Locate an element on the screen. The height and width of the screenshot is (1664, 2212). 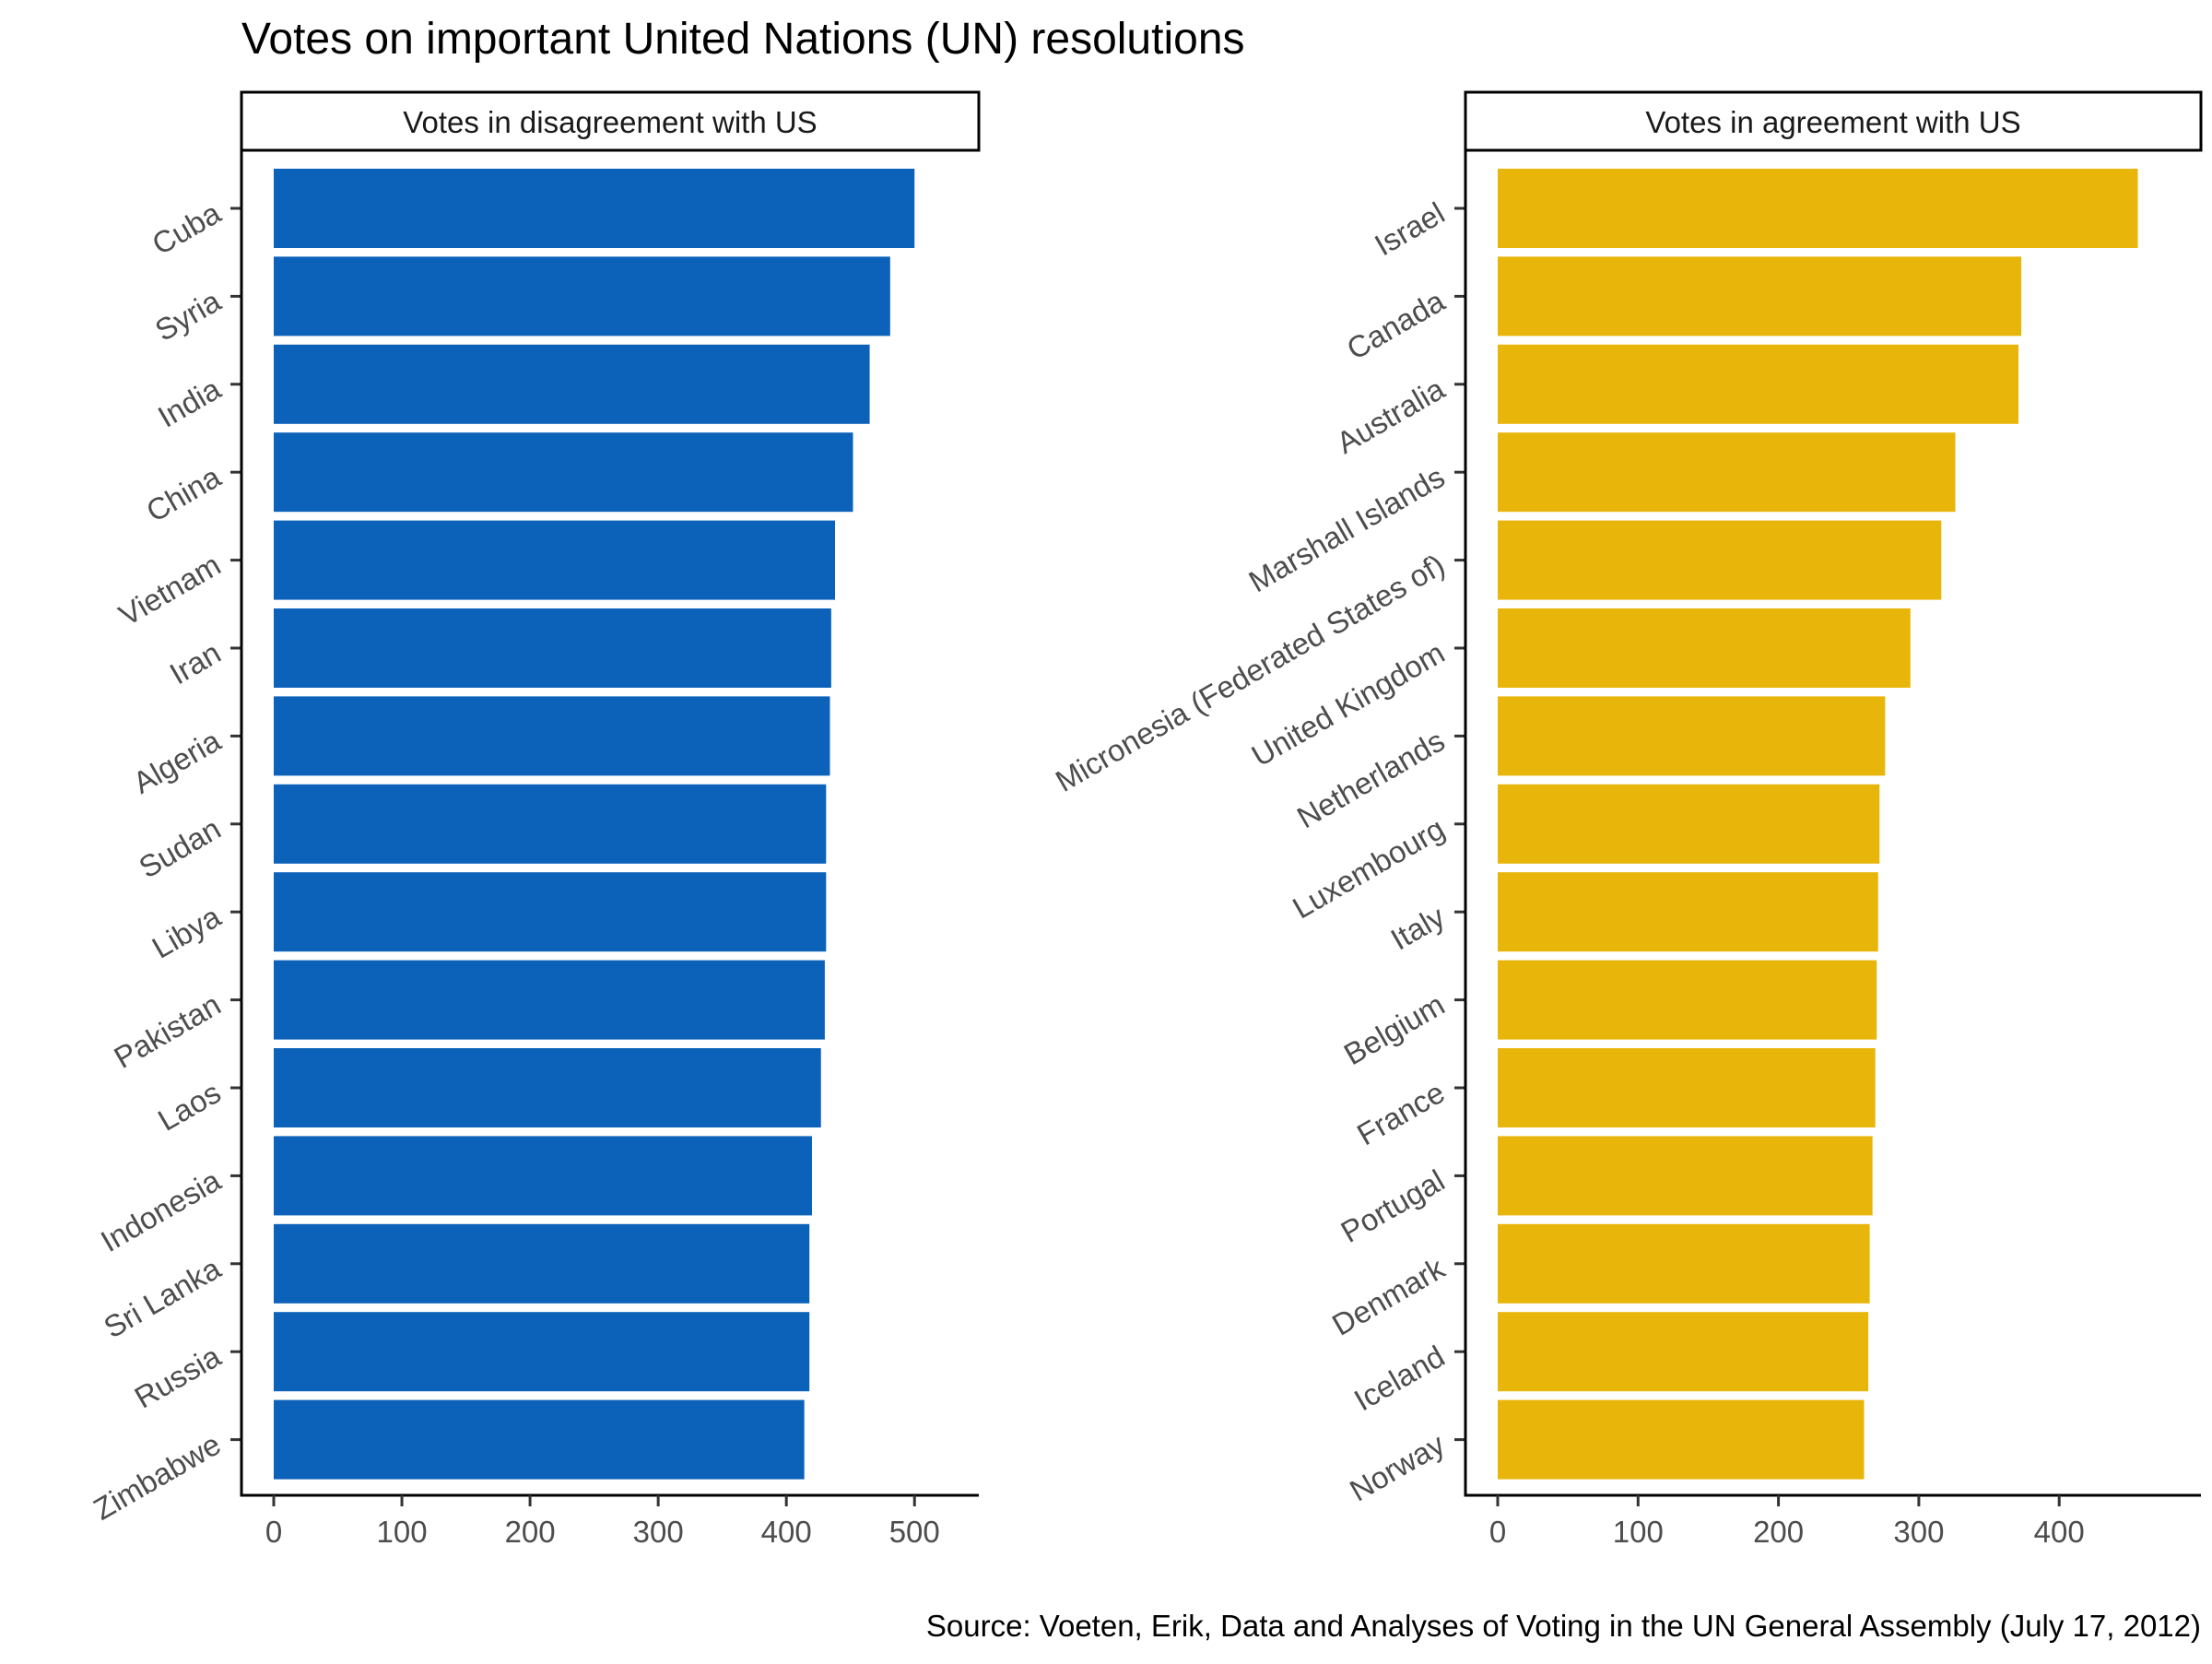
bar-micronesia-federated-states-of- is located at coordinates (1720, 560).